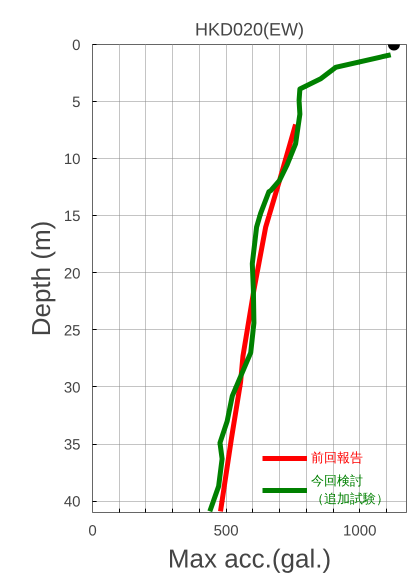 This screenshot has height=584, width=407. What do you see at coordinates (250, 559) in the screenshot?
I see `x-axis-title: Max acc.(gal.)` at bounding box center [250, 559].